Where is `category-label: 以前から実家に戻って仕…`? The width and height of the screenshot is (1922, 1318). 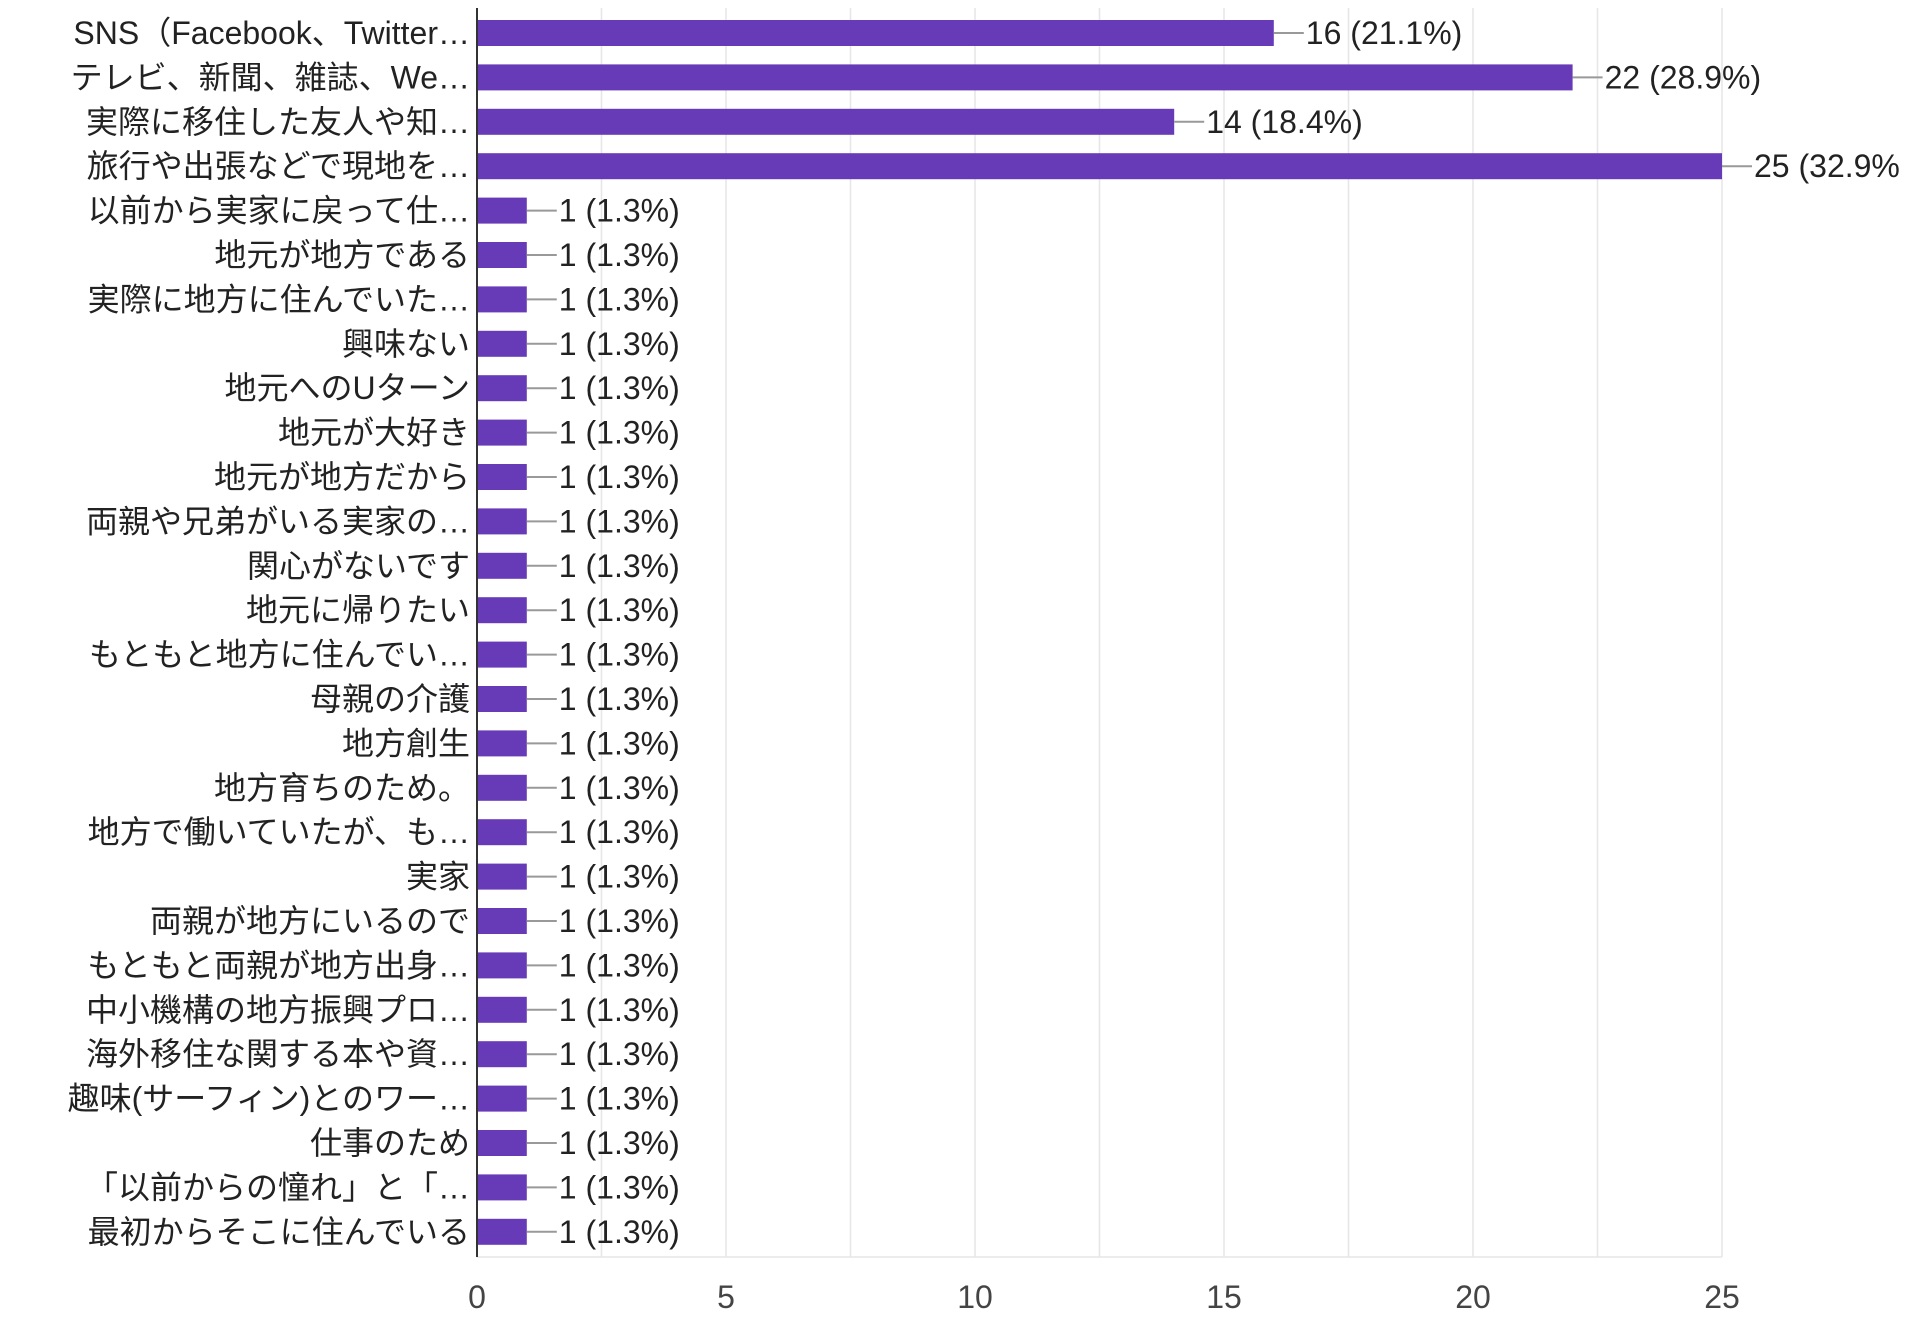 category-label: 以前から実家に戻って仕… is located at coordinates (279, 211).